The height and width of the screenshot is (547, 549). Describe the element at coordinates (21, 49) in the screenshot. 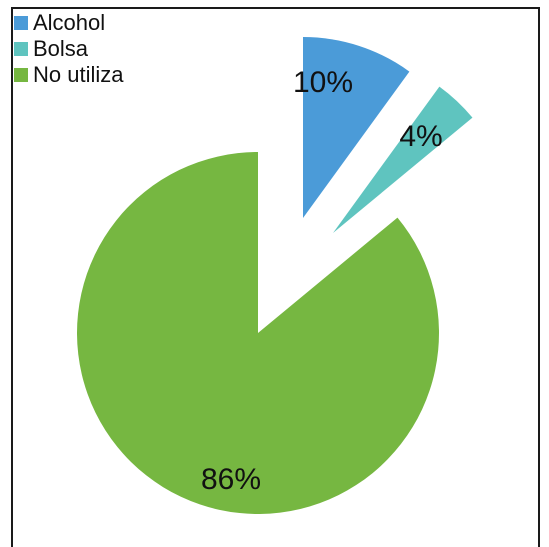

I see `legend-swatch-bolsa` at that location.